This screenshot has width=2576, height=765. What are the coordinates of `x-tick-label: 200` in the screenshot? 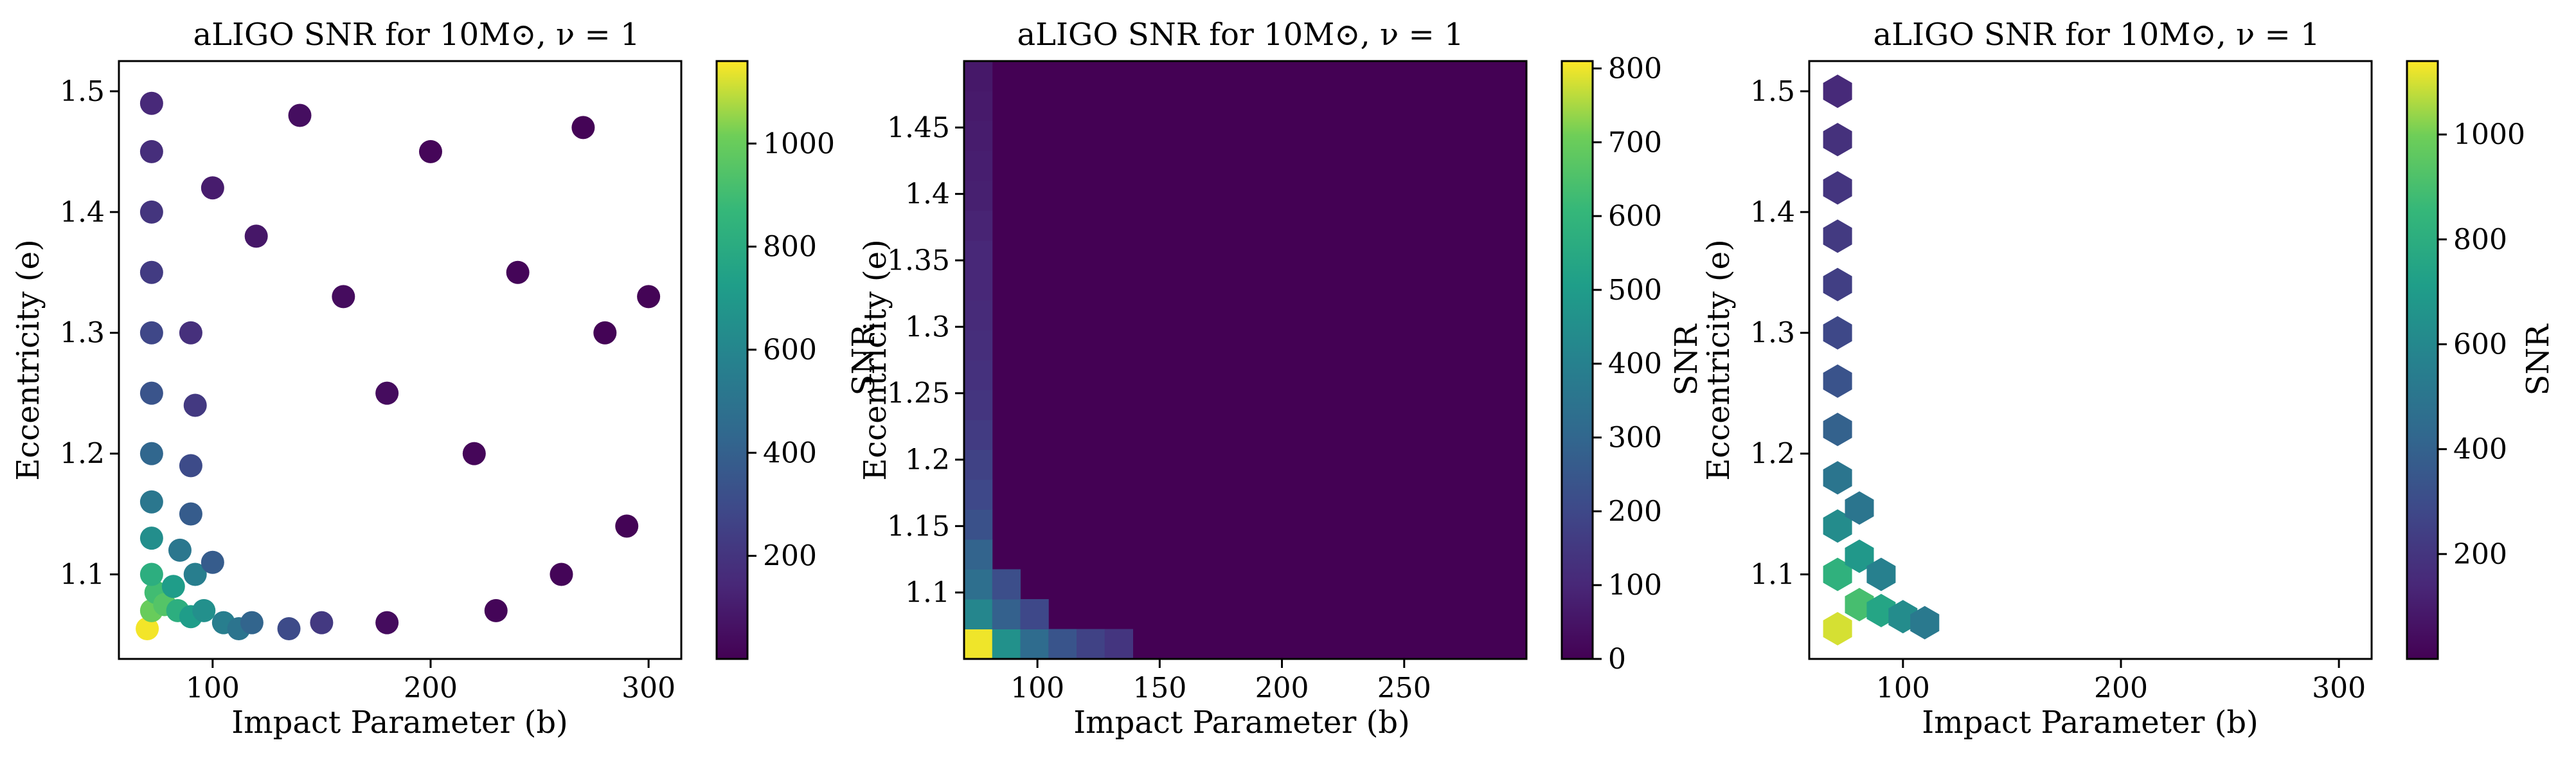 It's located at (431, 688).